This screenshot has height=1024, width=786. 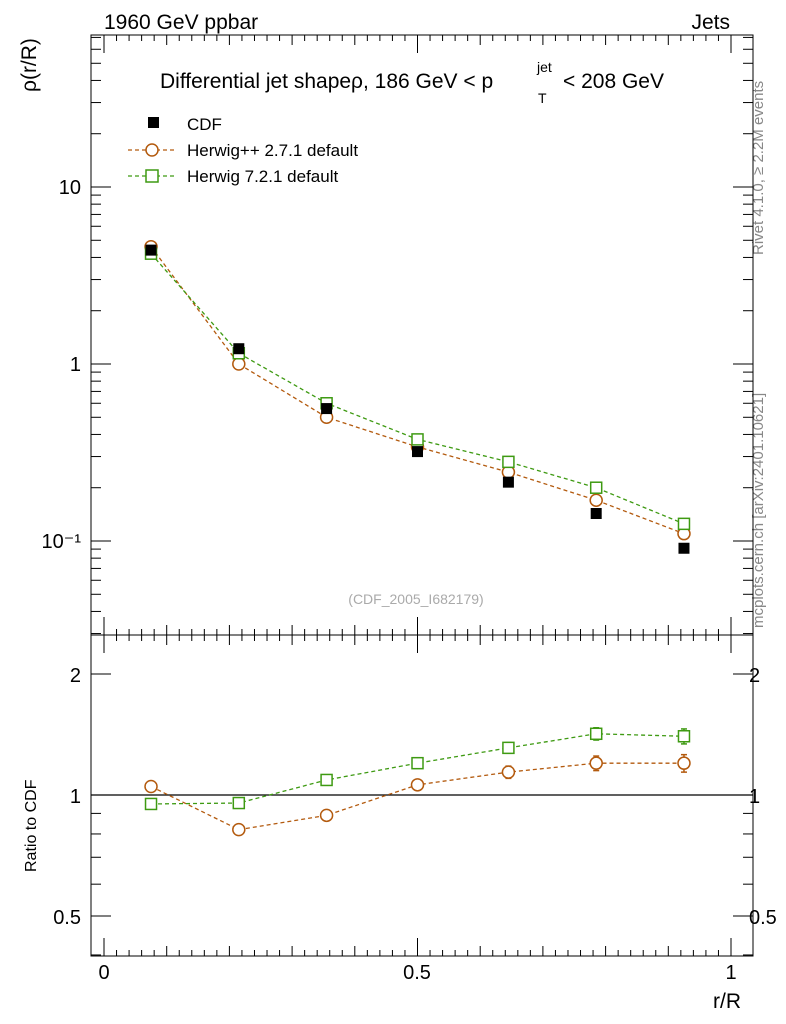 I want to click on ratio-tick-label-2-left: 2, so click(x=75, y=676).